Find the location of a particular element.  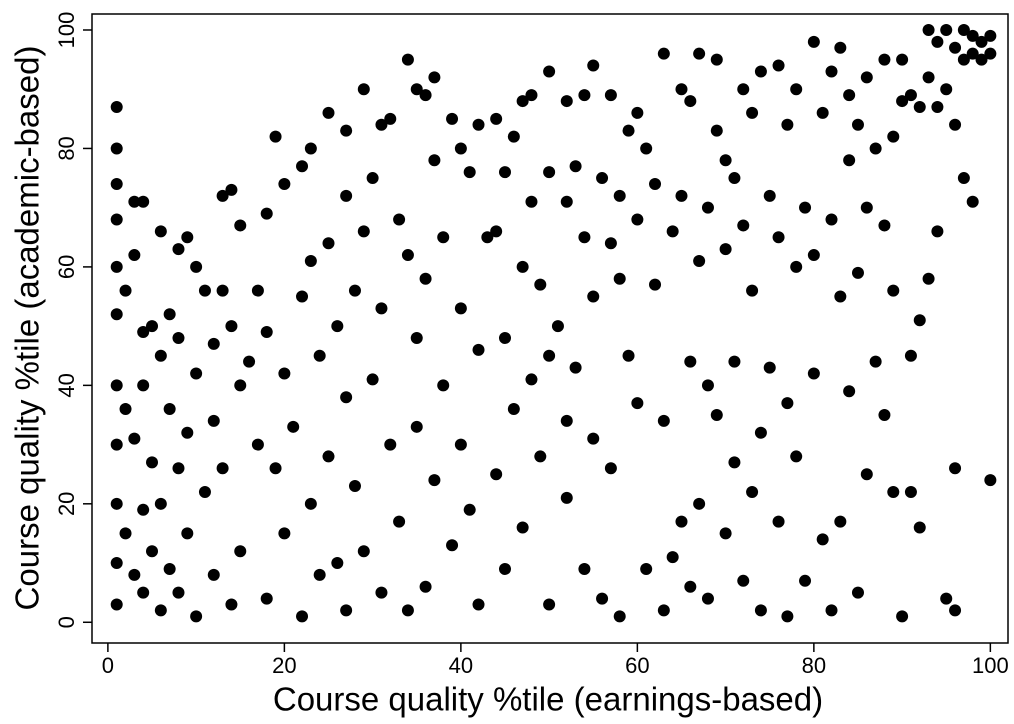

x-axis-label: Course quality %tile (earnings-based) is located at coordinates (548, 699).